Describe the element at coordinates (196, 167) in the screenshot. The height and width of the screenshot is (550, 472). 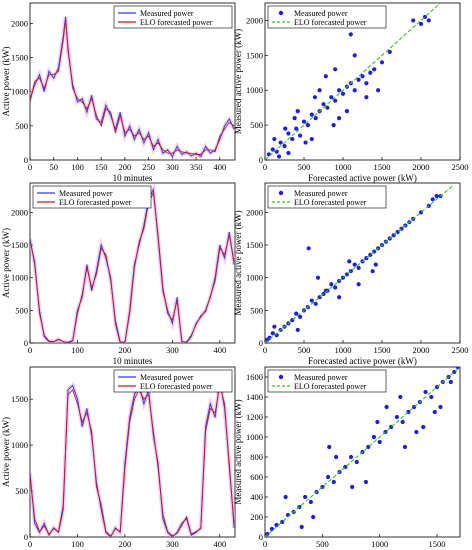
I see `x-tick-label: 350` at that location.